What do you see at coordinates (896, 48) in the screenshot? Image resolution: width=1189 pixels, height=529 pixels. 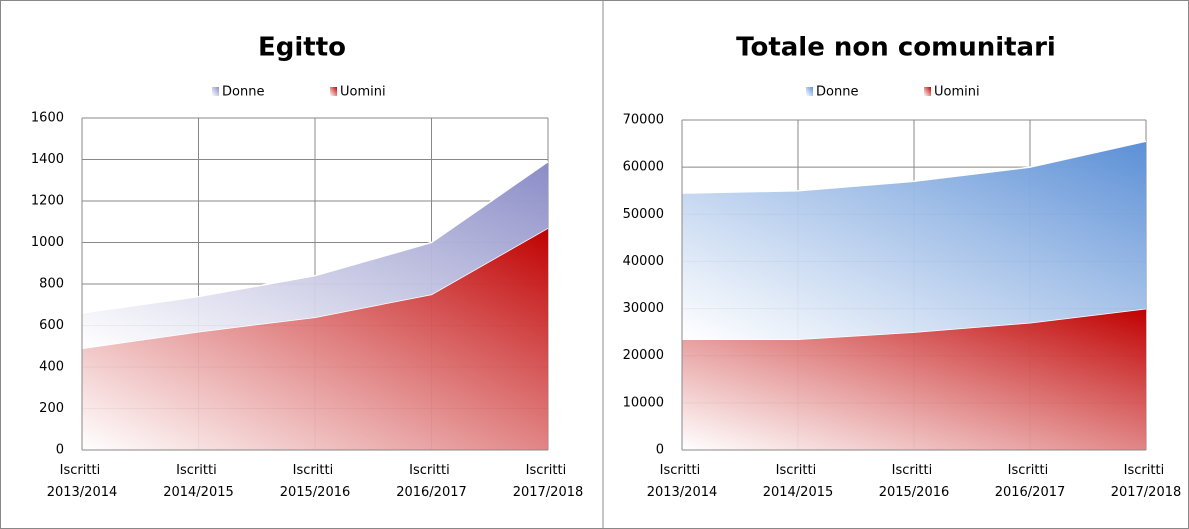 I see `chart-title: Totale non comunitari` at bounding box center [896, 48].